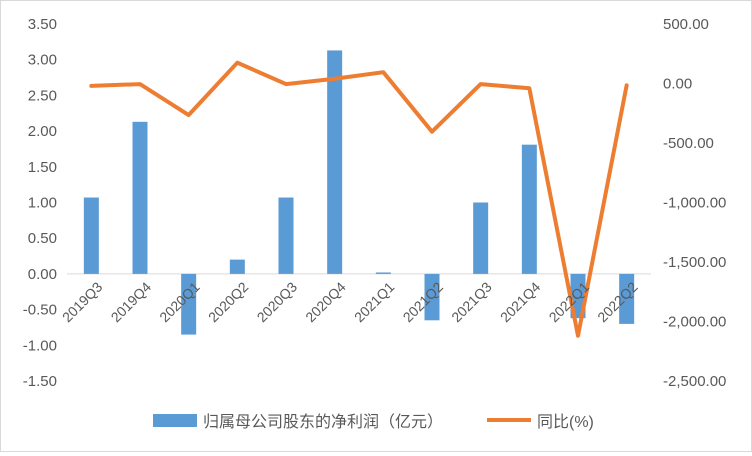 The height and width of the screenshot is (456, 752). What do you see at coordinates (228, 302) in the screenshot?
I see `category-label: 2020Q2` at bounding box center [228, 302].